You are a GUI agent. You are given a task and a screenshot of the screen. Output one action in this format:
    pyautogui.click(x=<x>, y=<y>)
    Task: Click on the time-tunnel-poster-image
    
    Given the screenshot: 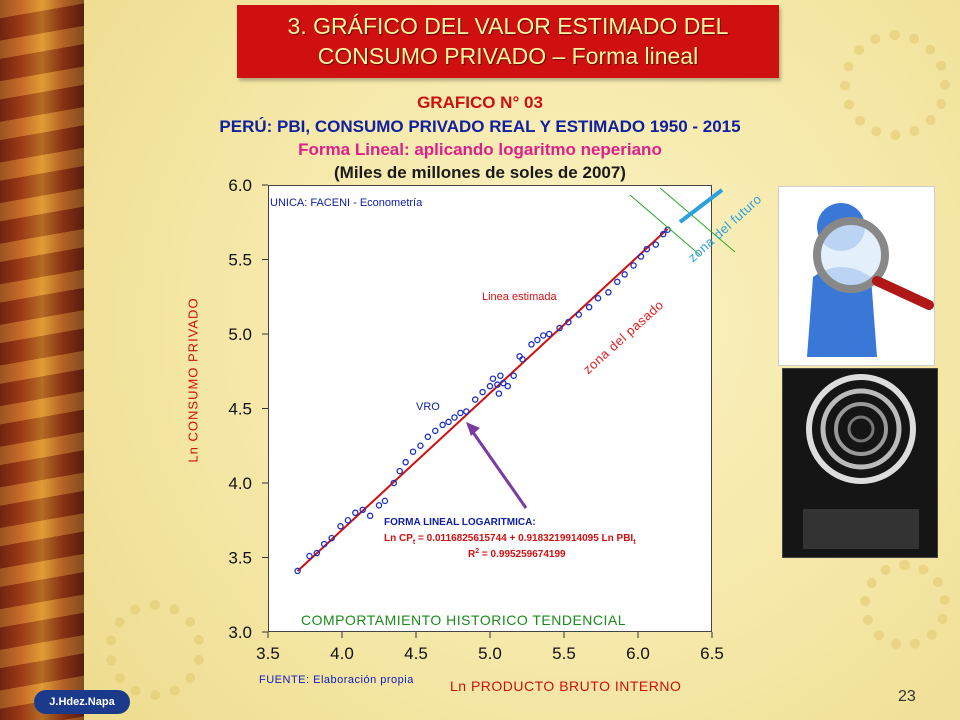 What is the action you would take?
    pyautogui.click(x=860, y=463)
    